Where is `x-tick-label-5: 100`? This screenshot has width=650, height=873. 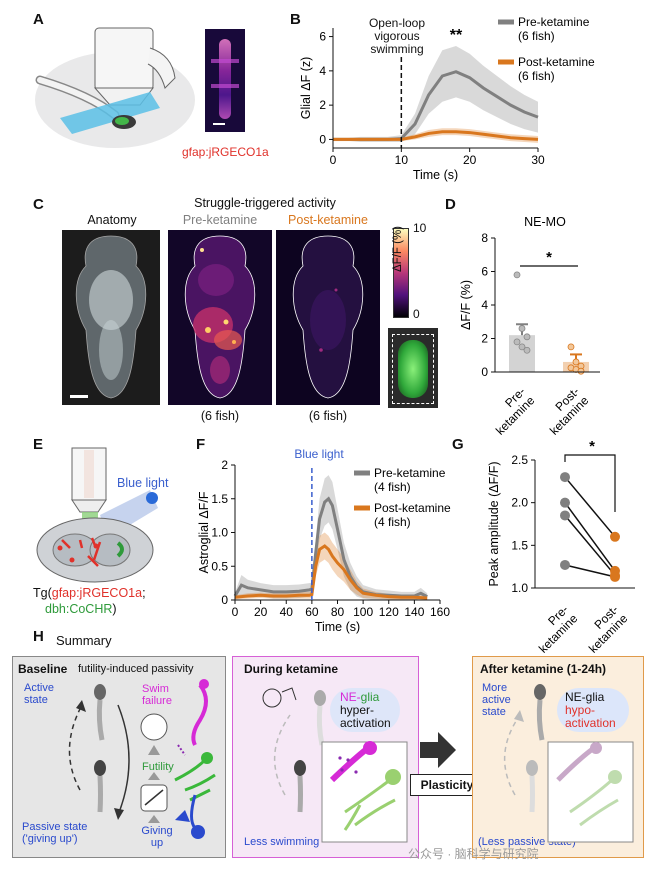 x-tick-label-5: 100 is located at coordinates (363, 612).